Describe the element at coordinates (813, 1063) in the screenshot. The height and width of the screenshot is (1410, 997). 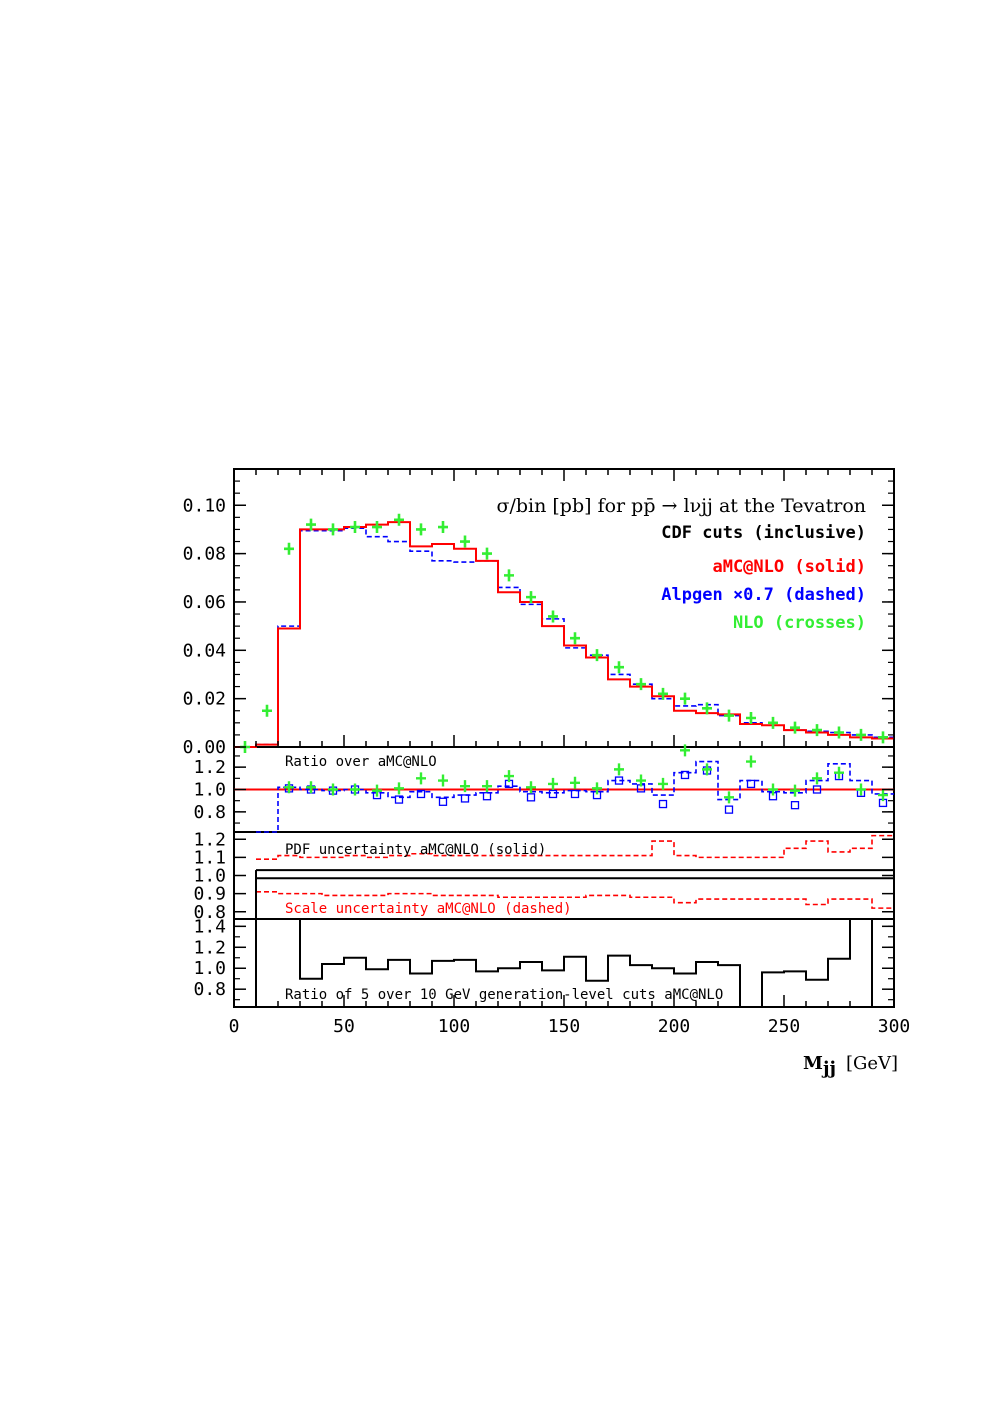
I see `x-axis-label-main: M` at that location.